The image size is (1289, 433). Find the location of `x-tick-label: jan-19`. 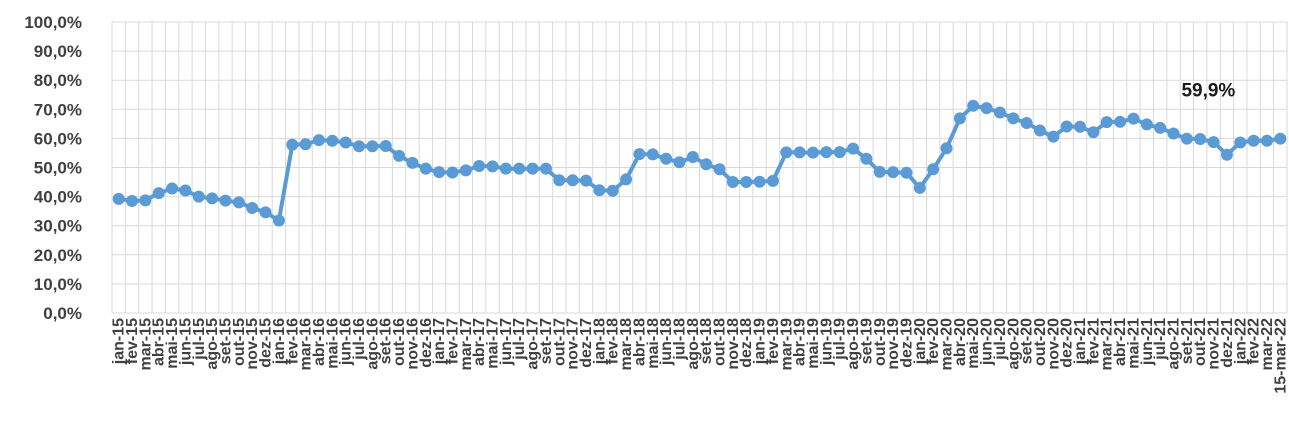

x-tick-label: jan-19 is located at coordinates (760, 341).